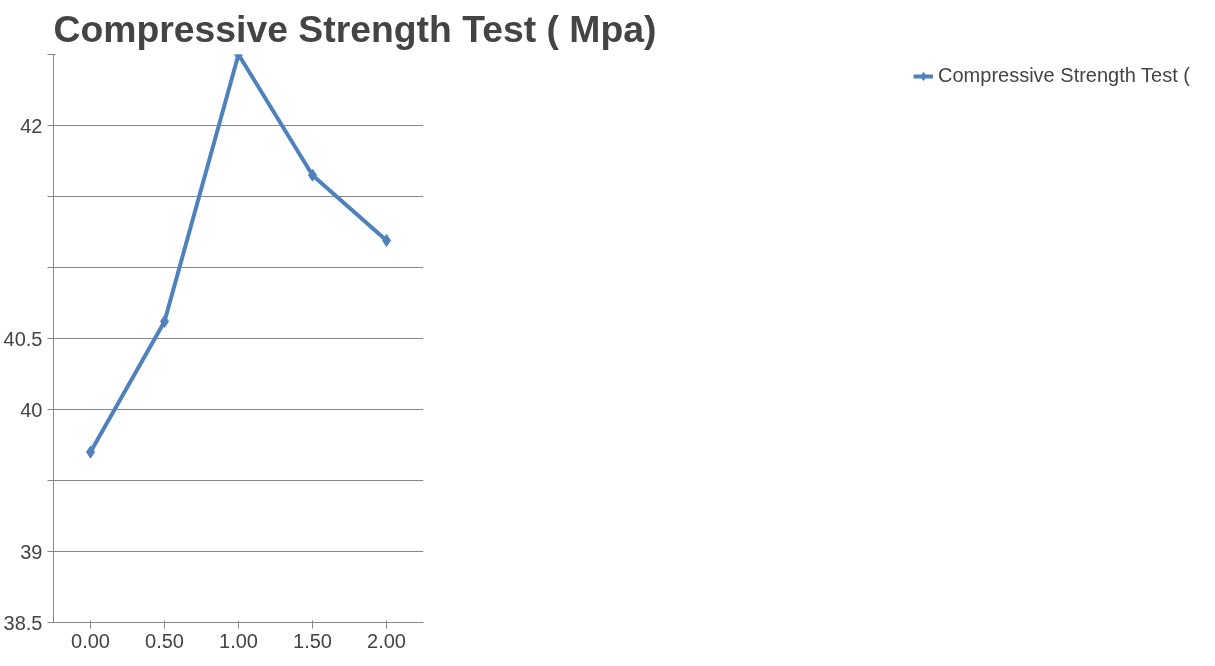 This screenshot has width=1215, height=666. Describe the element at coordinates (31, 409) in the screenshot. I see `y-tick-label: 40` at that location.